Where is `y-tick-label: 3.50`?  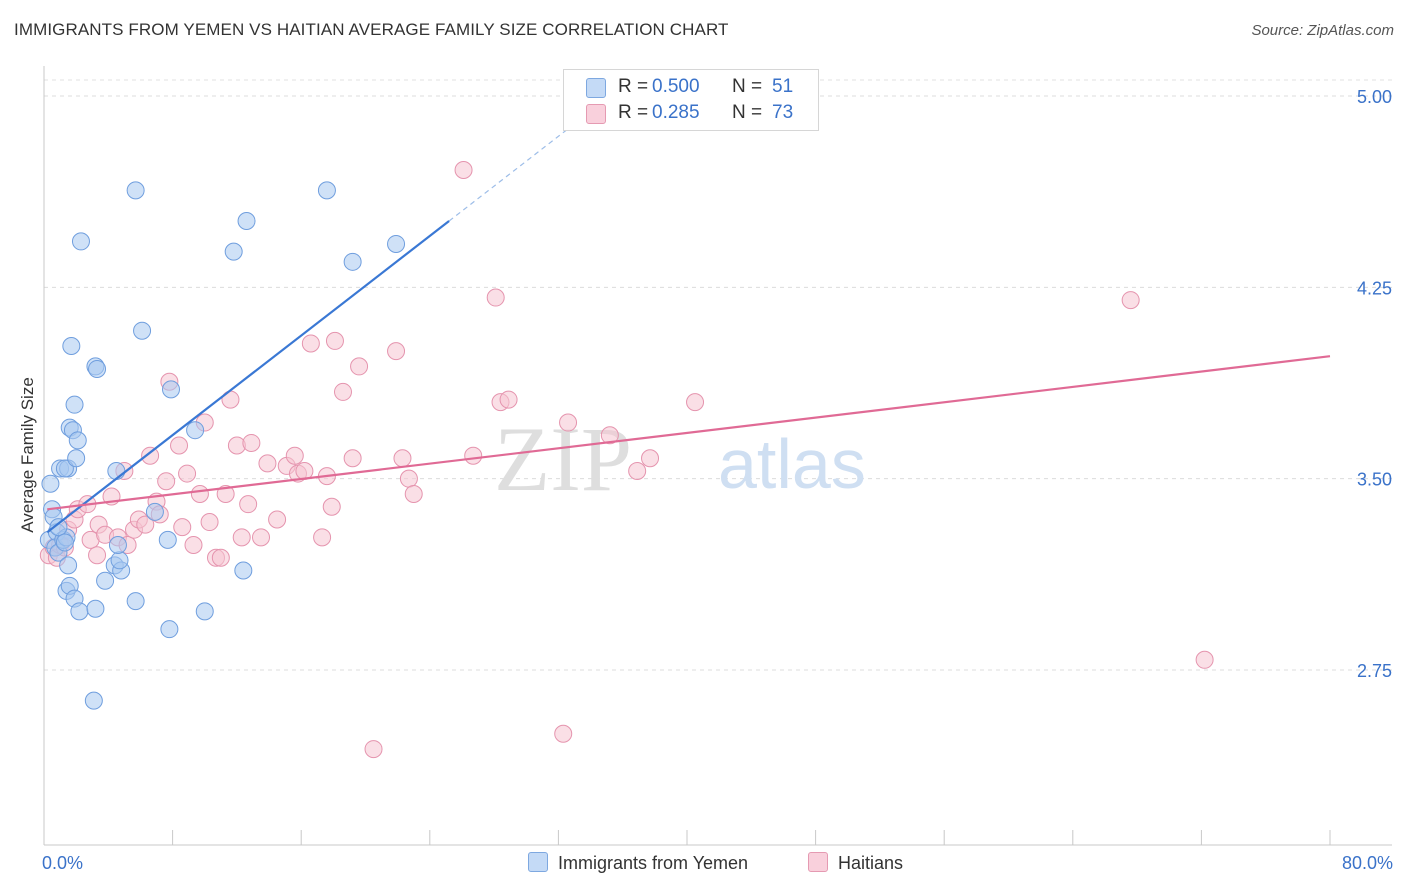 y-tick-label: 3.50 is located at coordinates (1374, 480).